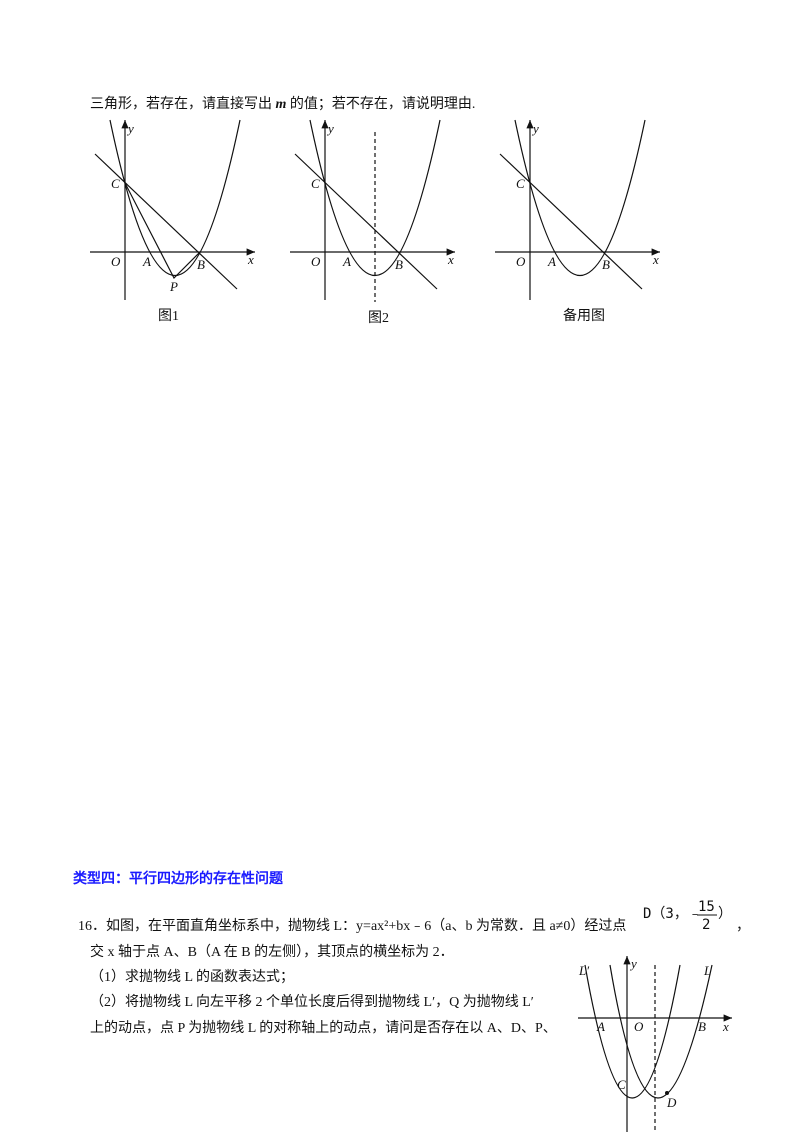  I want to click on problem-text: 上的动点，点 P 为抛物线 L 的对称轴上的动点，请问是否存在以 A、D、P、, so click(323, 1028).